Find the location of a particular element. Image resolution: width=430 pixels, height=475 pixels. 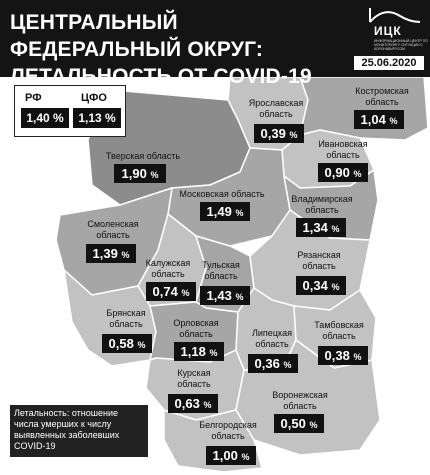

region-value-ivanovo: 0,90 % is located at coordinates (343, 172).